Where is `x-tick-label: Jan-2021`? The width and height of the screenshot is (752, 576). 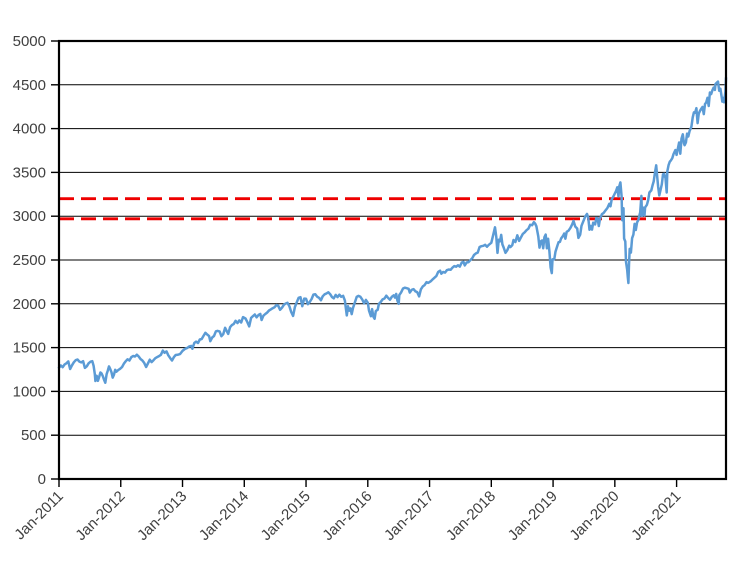 x-tick-label: Jan-2021 is located at coordinates (656, 516).